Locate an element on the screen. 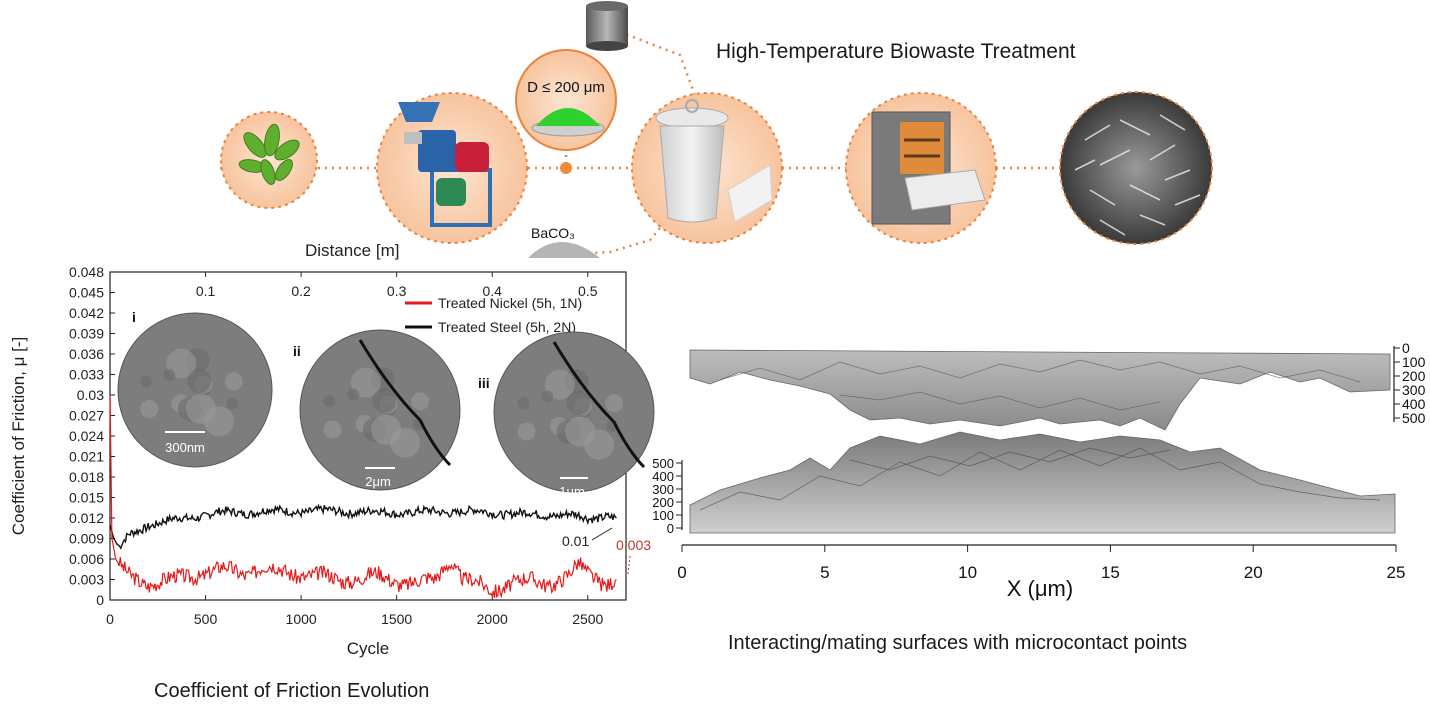 The width and height of the screenshot is (1430, 705). steel-end-annotation: 0.01 is located at coordinates (575, 541).